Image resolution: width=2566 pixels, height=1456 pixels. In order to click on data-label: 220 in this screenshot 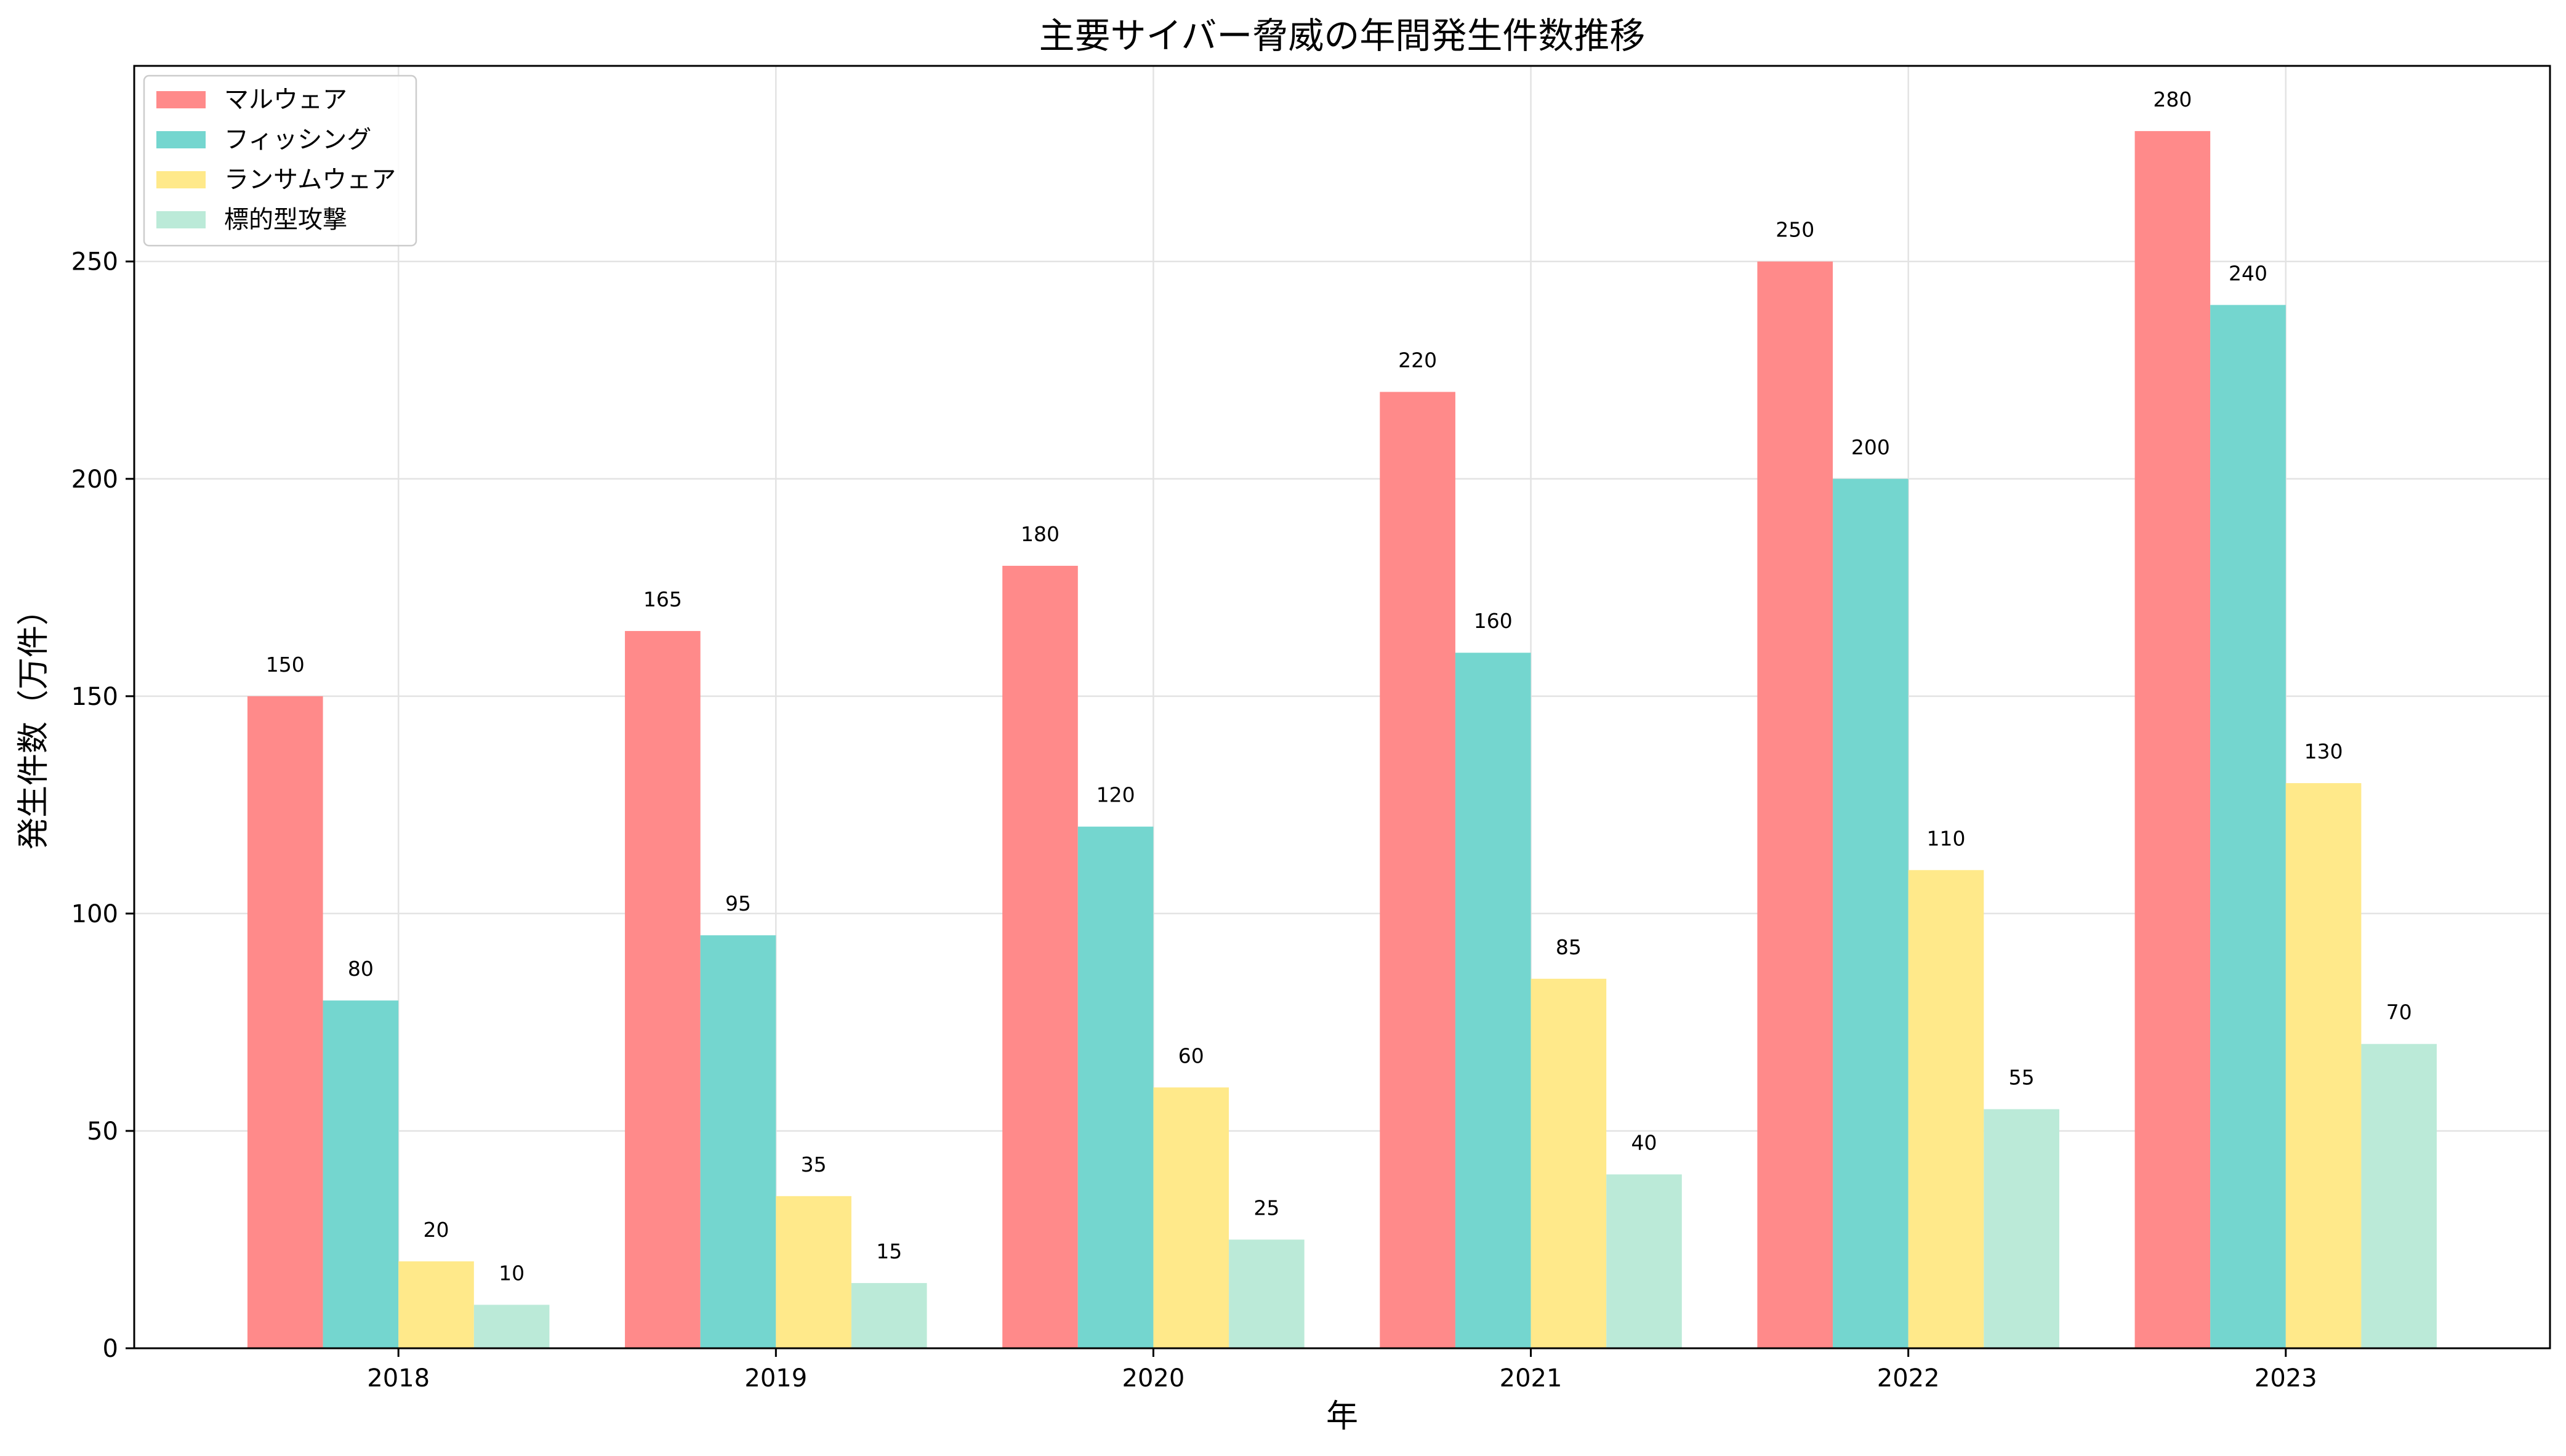, I will do `click(1417, 360)`.